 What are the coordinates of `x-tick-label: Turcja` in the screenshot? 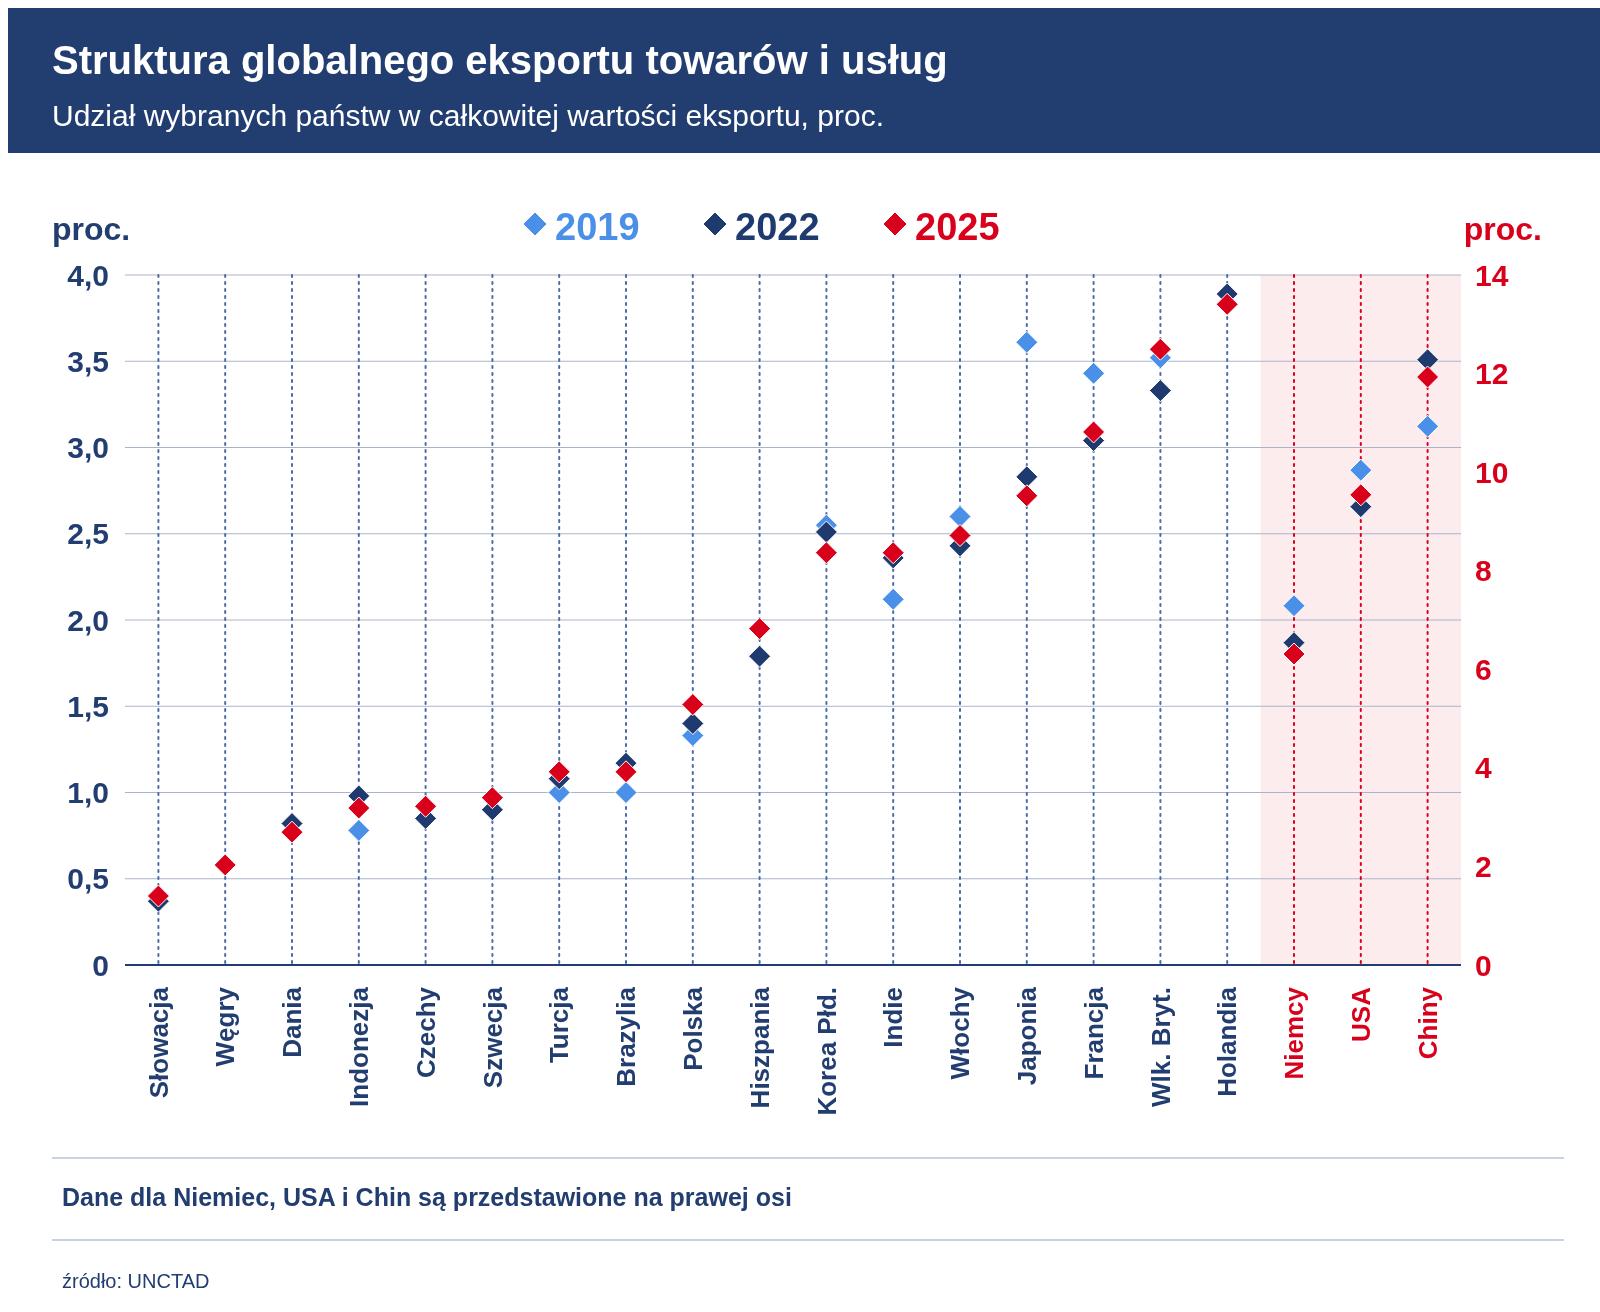 It's located at (559, 1025).